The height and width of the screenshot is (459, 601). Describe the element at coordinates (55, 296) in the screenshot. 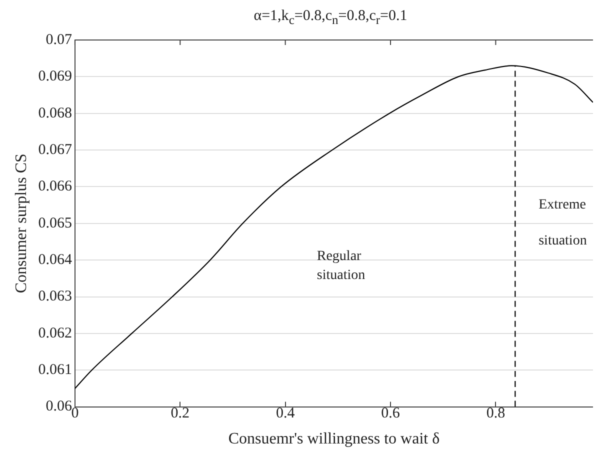

I see `y-tick-label: 0.063` at that location.